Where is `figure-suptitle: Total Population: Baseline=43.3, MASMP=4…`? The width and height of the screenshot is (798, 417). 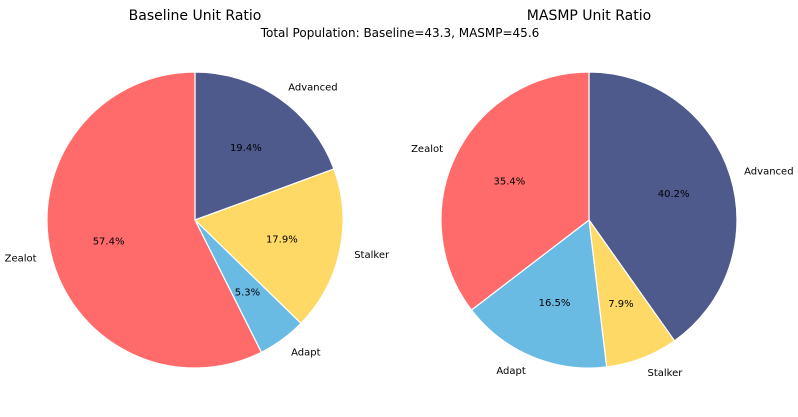
figure-suptitle: Total Population: Baseline=43.3, MASMP=4… is located at coordinates (400, 33).